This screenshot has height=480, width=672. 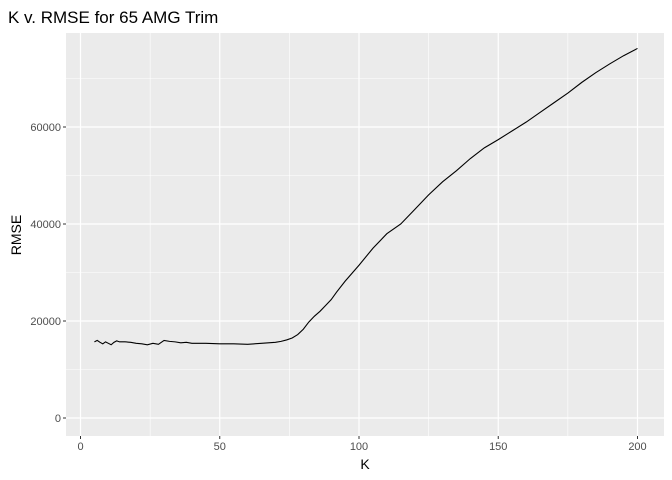 I want to click on y-tick-label: 60000, so click(x=45, y=128).